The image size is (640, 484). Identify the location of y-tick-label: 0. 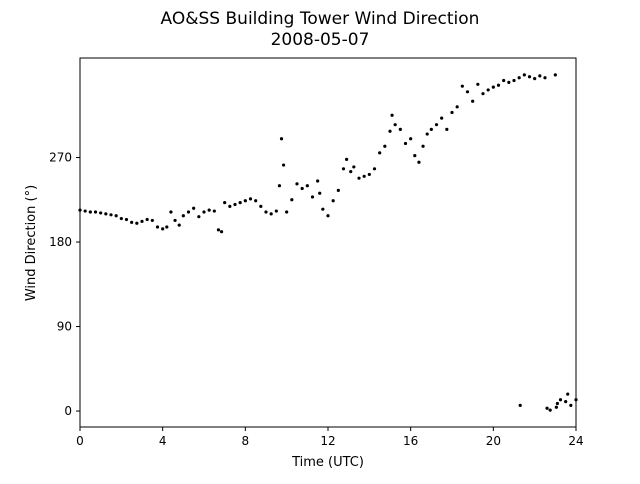
(68, 411).